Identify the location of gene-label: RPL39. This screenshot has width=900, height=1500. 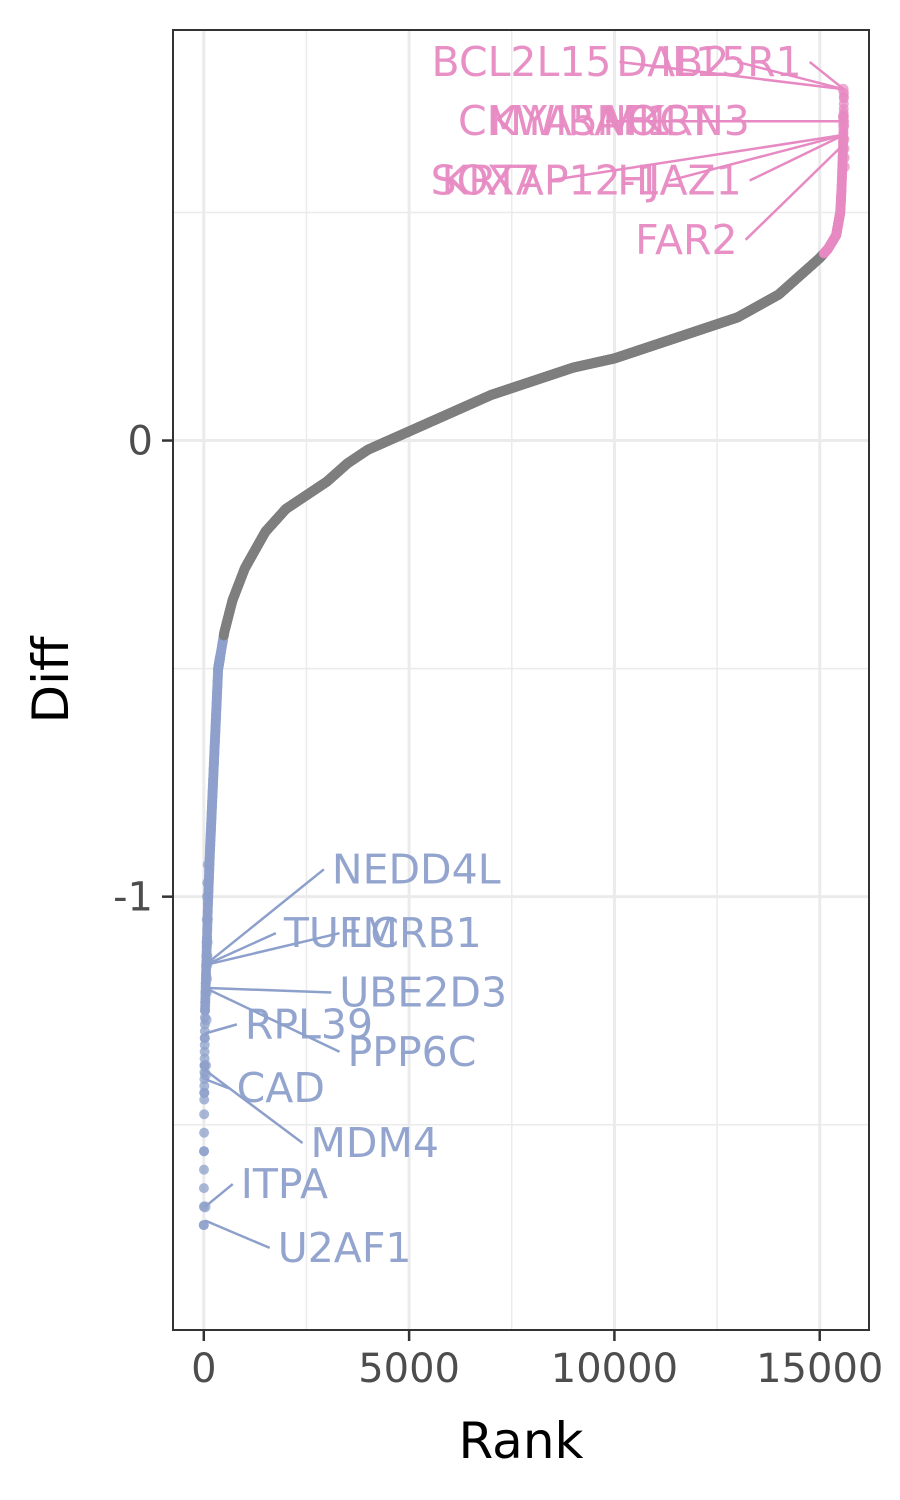
(309, 1024).